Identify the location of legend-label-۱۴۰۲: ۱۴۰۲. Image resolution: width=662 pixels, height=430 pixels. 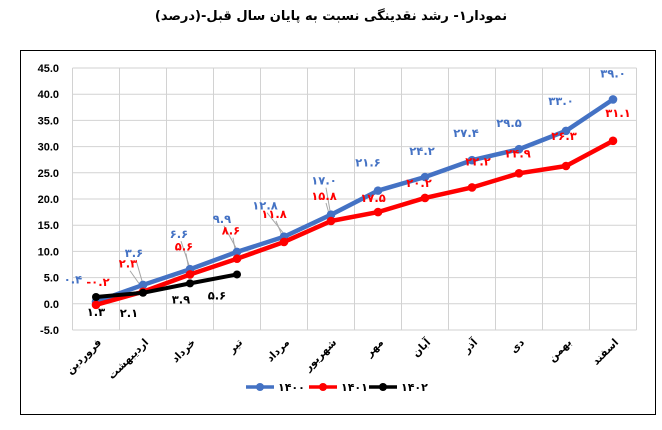
(414, 387).